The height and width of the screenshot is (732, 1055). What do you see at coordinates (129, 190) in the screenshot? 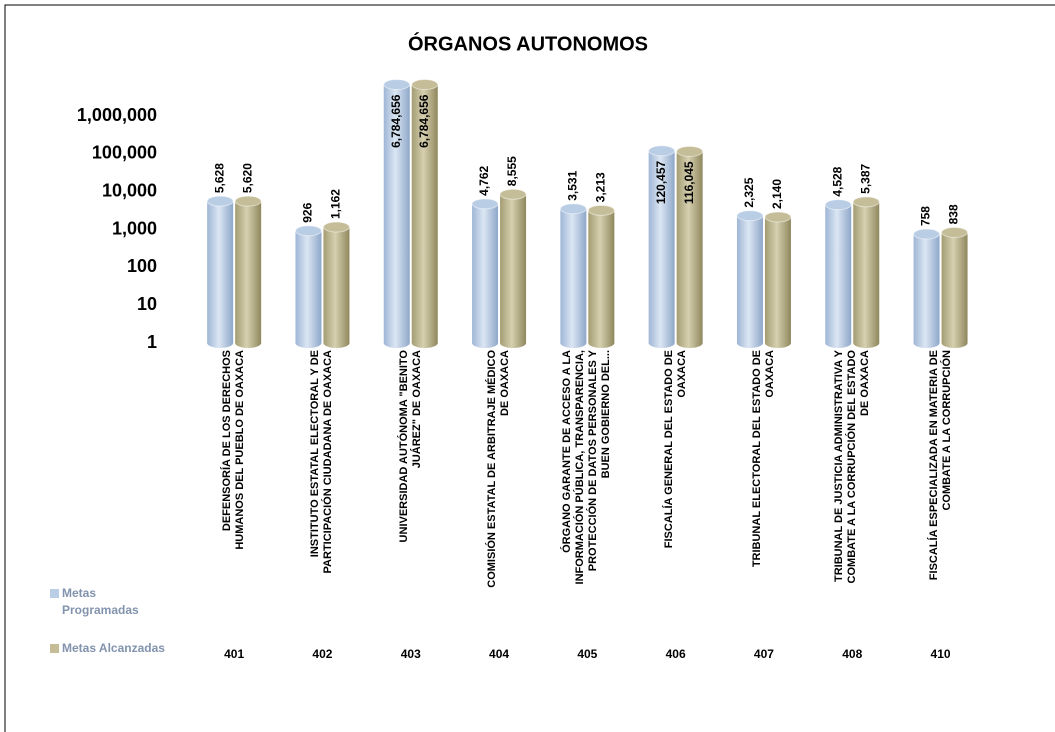
I see `y-tick-label: 10,000` at bounding box center [129, 190].